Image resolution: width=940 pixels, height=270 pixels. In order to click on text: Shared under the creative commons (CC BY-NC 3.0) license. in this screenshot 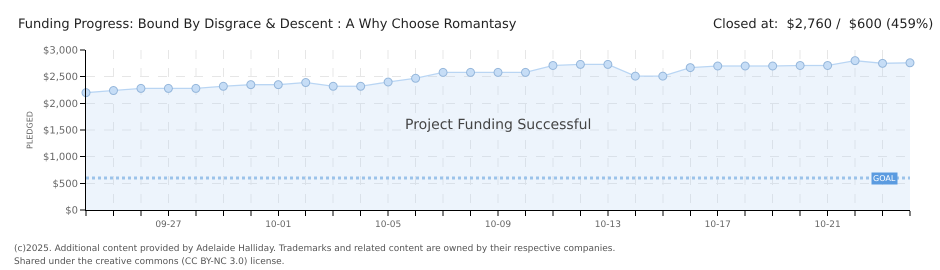, I will do `click(149, 262)`.